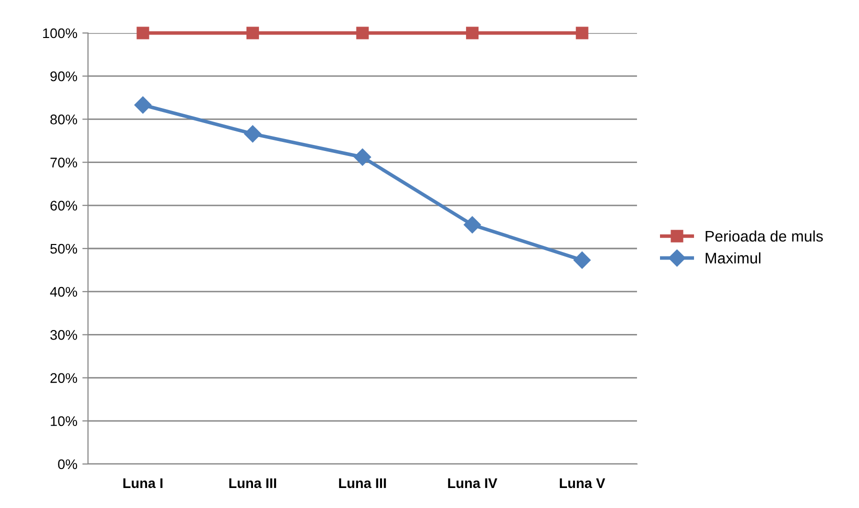 Image resolution: width=859 pixels, height=508 pixels. Describe the element at coordinates (64, 76) in the screenshot. I see `y-tick-label: 90%` at that location.